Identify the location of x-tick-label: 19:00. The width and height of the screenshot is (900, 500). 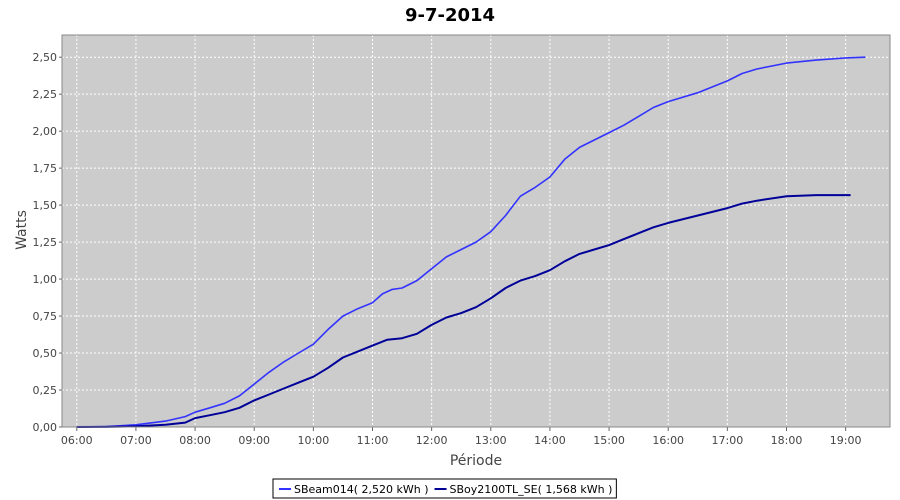
(846, 440).